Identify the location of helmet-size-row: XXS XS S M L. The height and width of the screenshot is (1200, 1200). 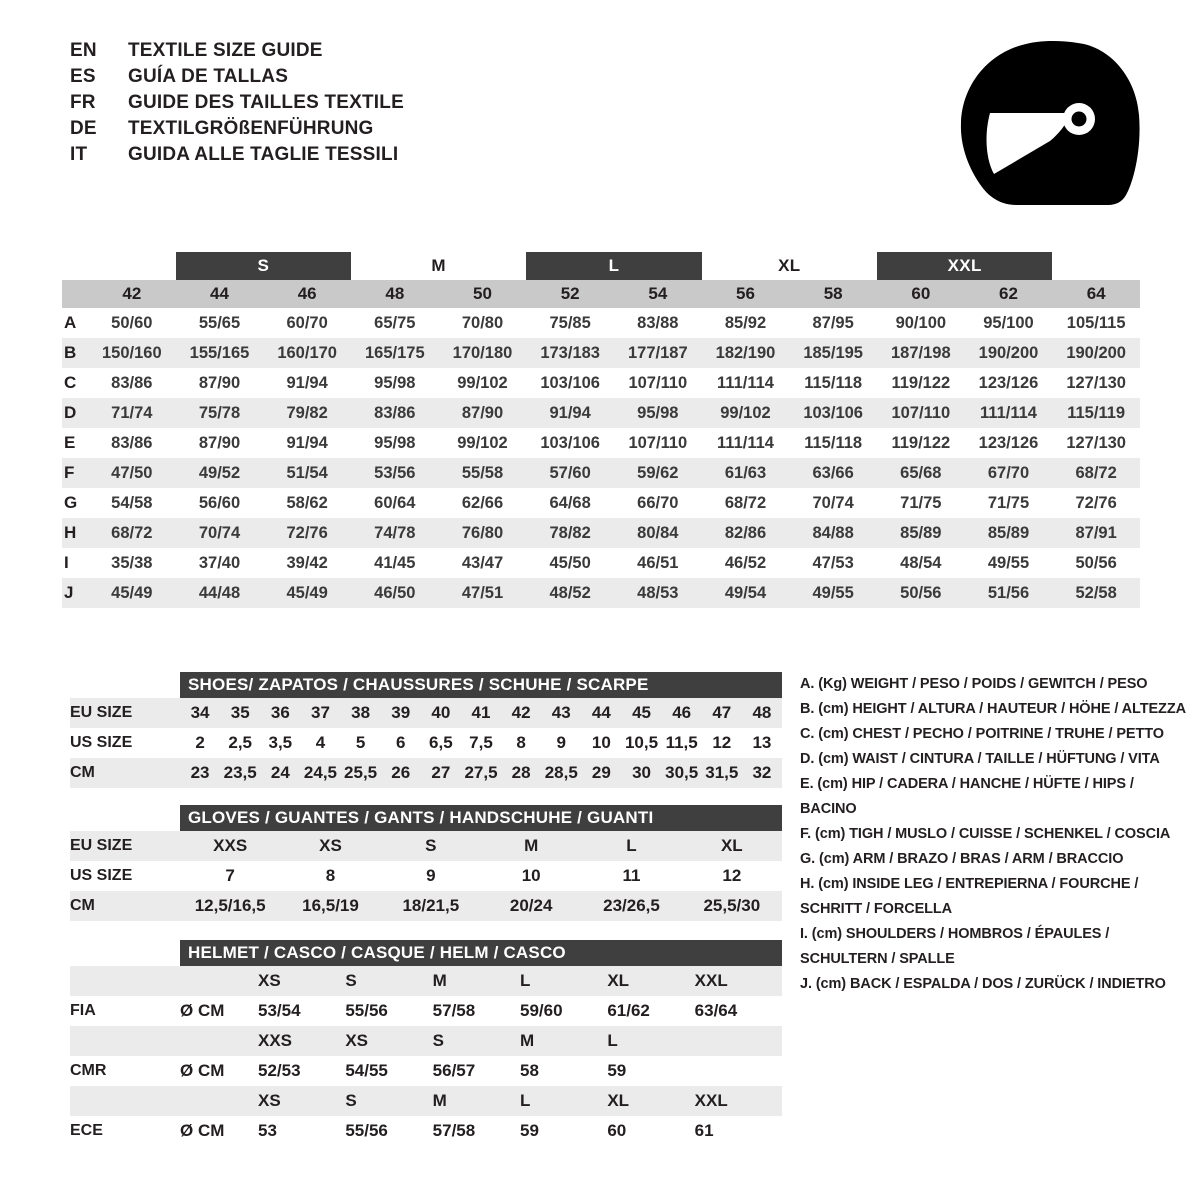
(426, 1041).